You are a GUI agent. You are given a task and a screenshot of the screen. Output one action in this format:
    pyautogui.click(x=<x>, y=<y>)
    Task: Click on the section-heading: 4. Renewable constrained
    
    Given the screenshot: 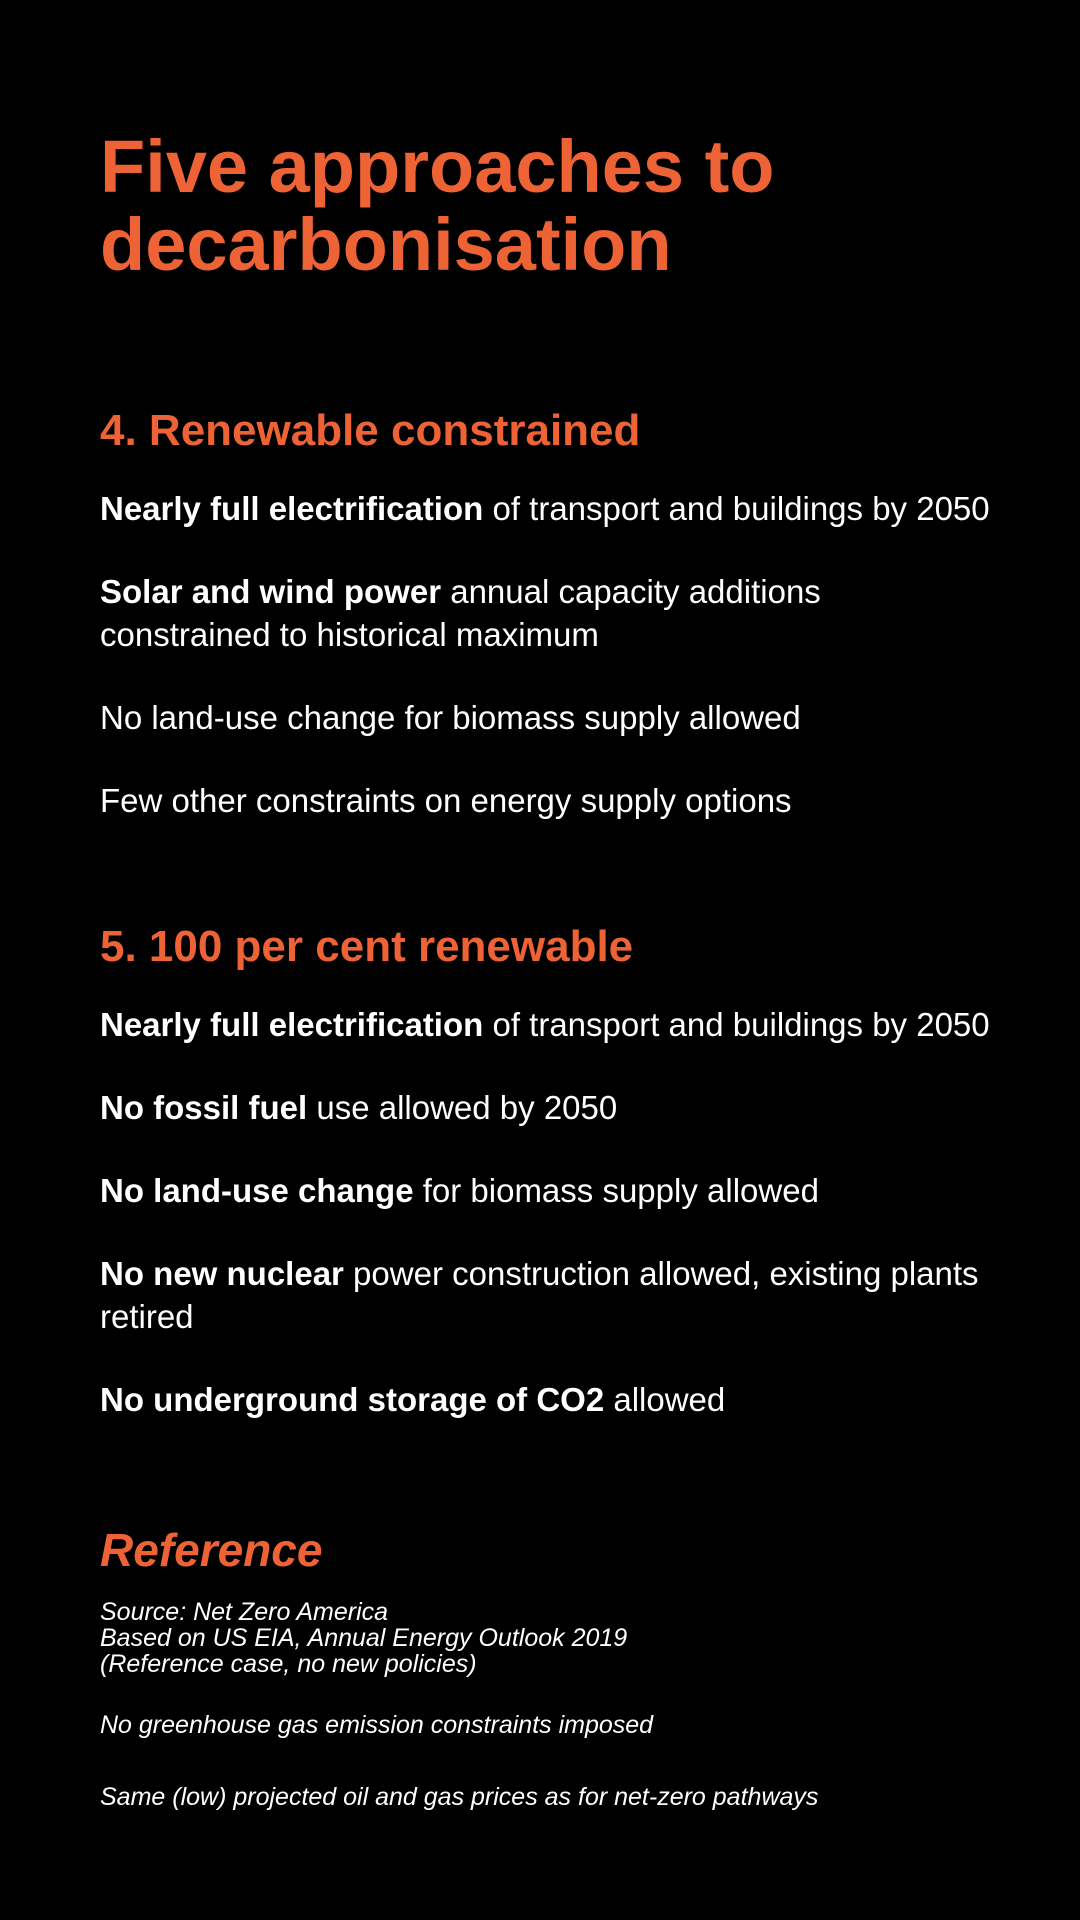 What is the action you would take?
    pyautogui.click(x=370, y=430)
    